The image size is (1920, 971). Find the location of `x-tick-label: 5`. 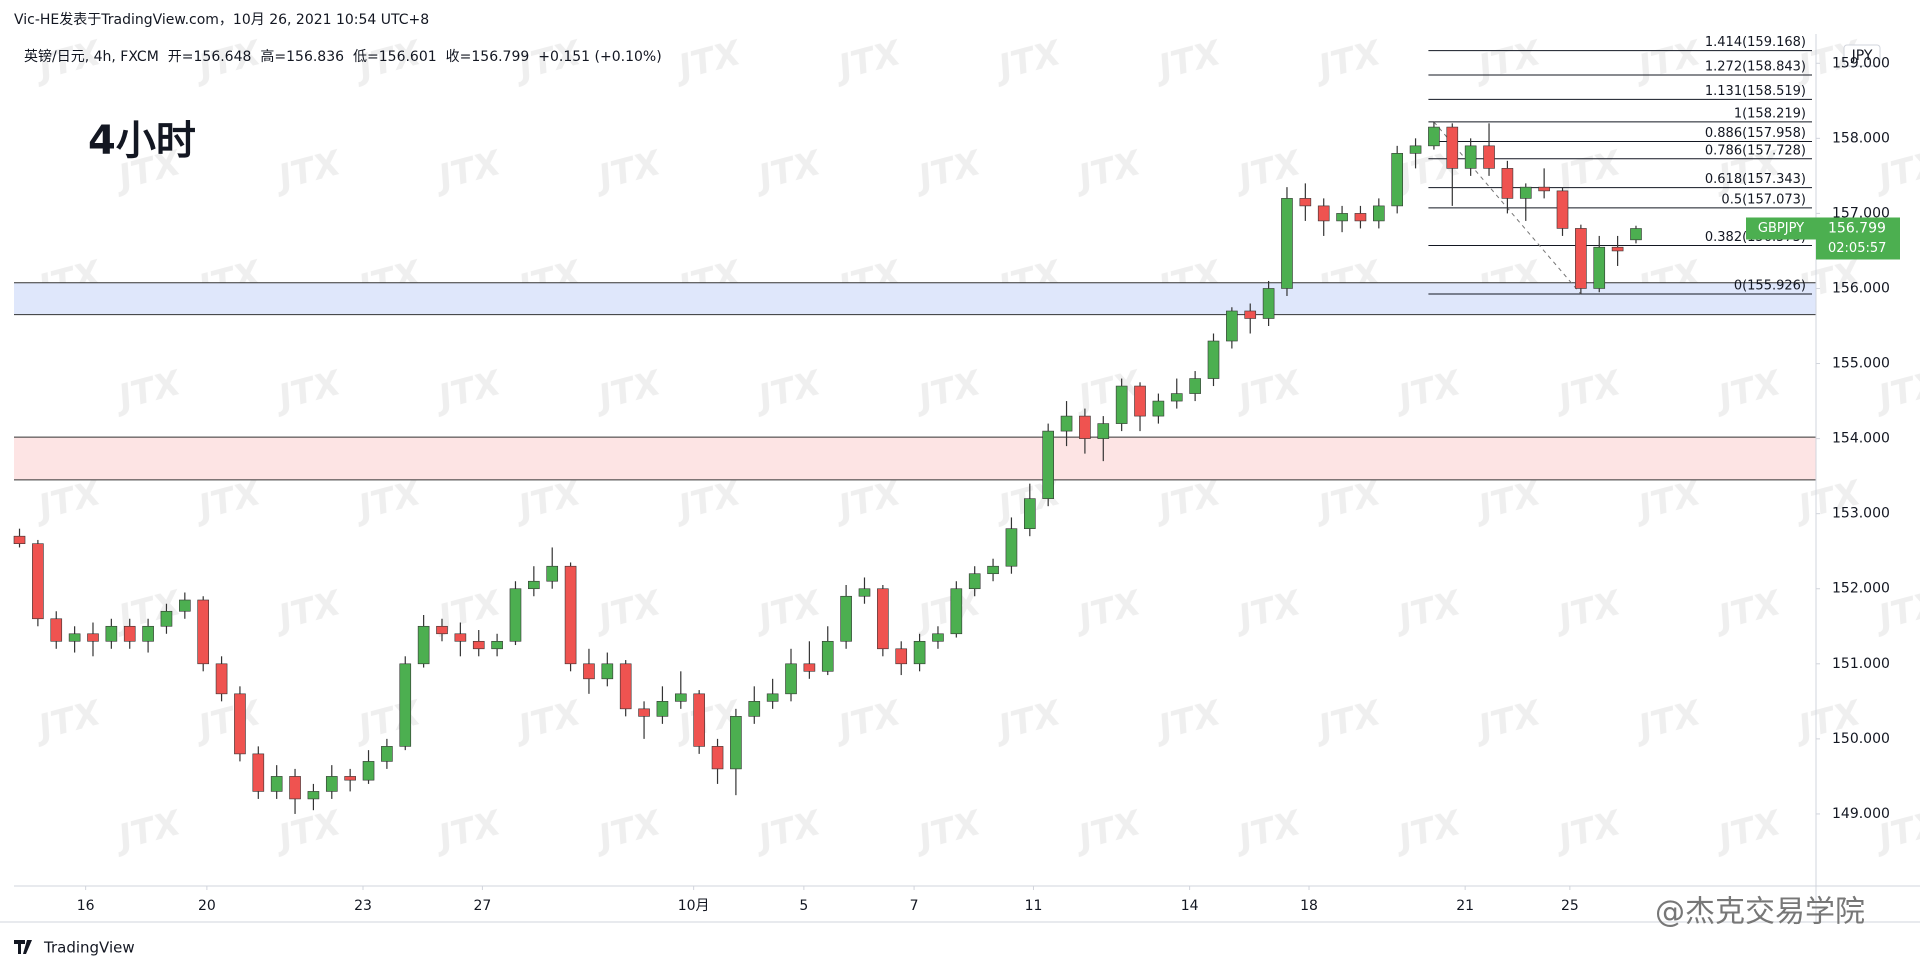

x-tick-label: 5 is located at coordinates (803, 906).